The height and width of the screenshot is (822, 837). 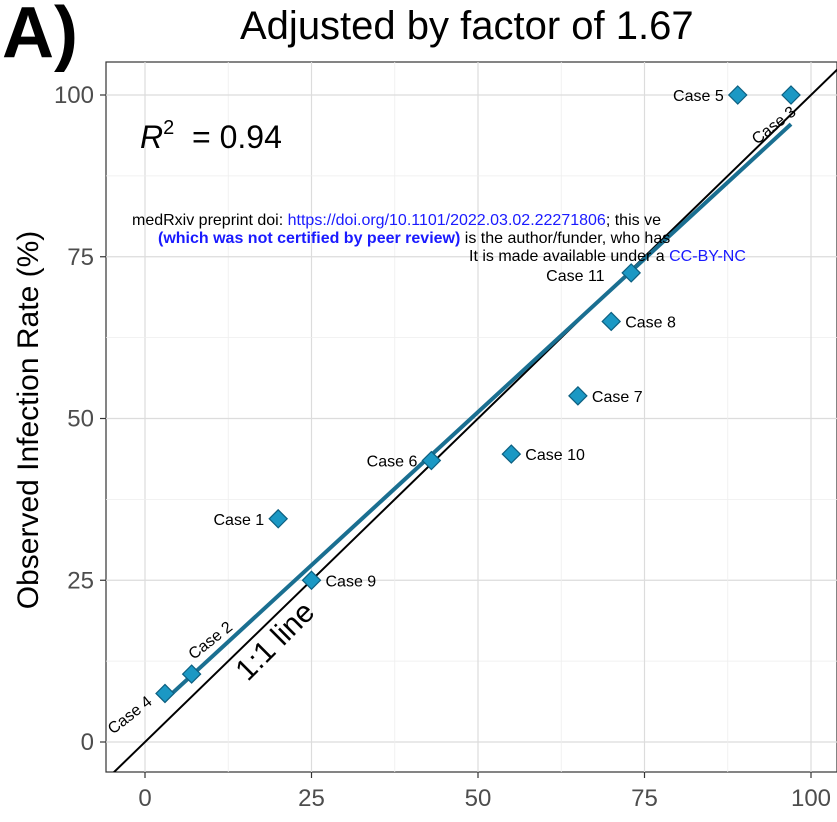 What do you see at coordinates (87, 742) in the screenshot?
I see `y-tick-label: 0` at bounding box center [87, 742].